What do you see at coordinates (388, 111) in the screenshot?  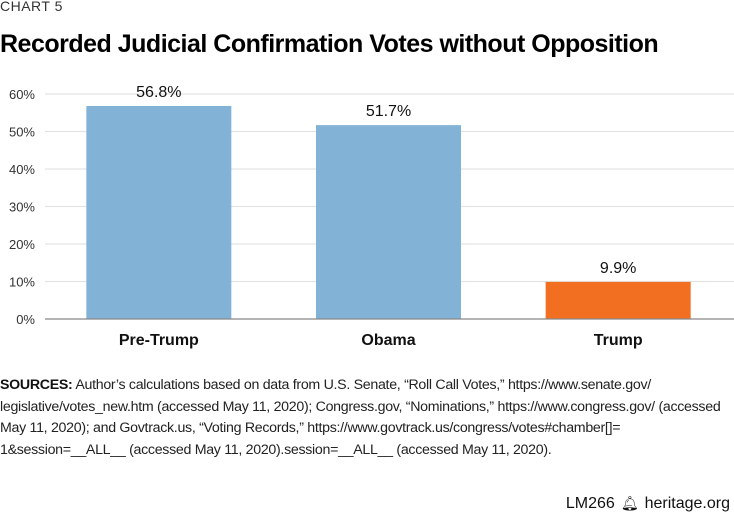 I see `data-label: 51.7%` at bounding box center [388, 111].